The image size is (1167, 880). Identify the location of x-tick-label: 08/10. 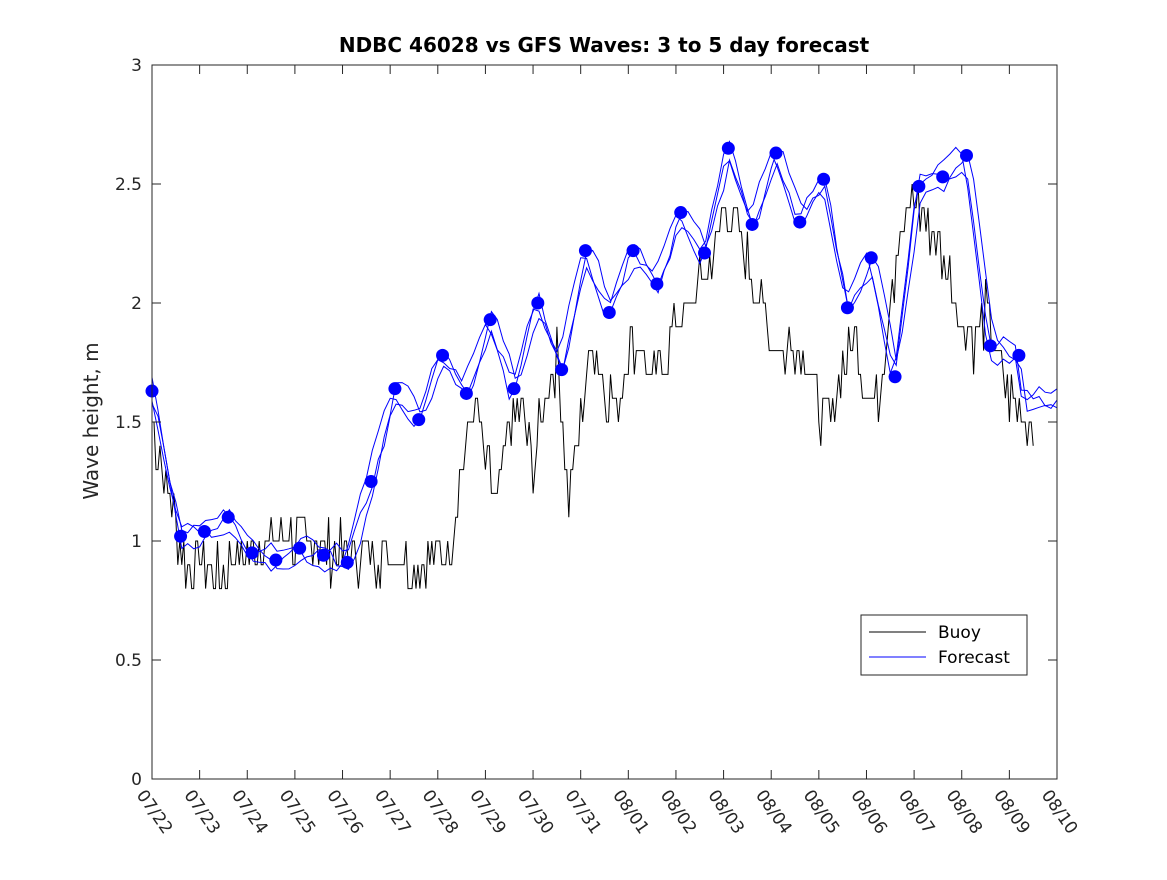
(1059, 812).